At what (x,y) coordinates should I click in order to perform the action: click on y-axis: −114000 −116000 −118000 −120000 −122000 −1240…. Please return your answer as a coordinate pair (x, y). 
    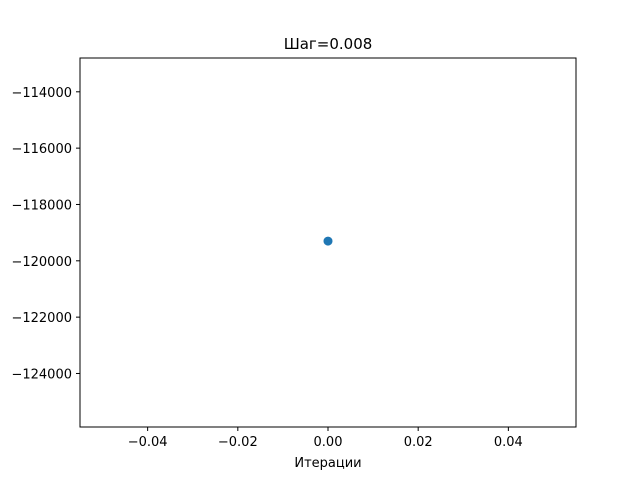
    Looking at the image, I should click on (45, 234).